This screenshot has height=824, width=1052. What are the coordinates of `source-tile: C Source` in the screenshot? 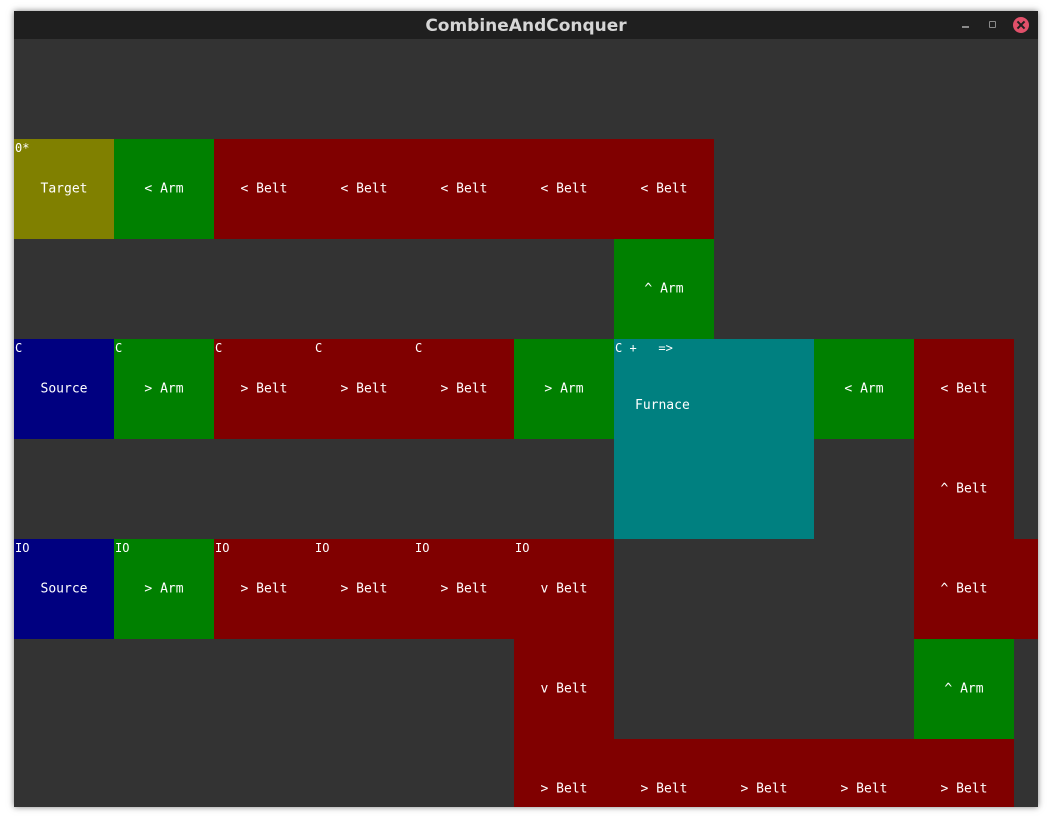 It's located at (64, 389).